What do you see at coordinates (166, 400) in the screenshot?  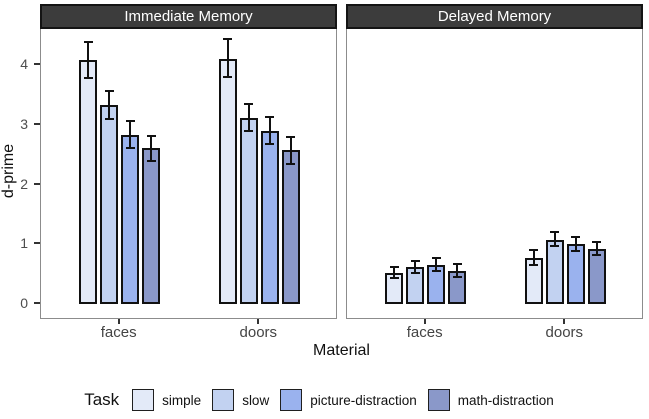 I see `legend-item-simple: simple` at bounding box center [166, 400].